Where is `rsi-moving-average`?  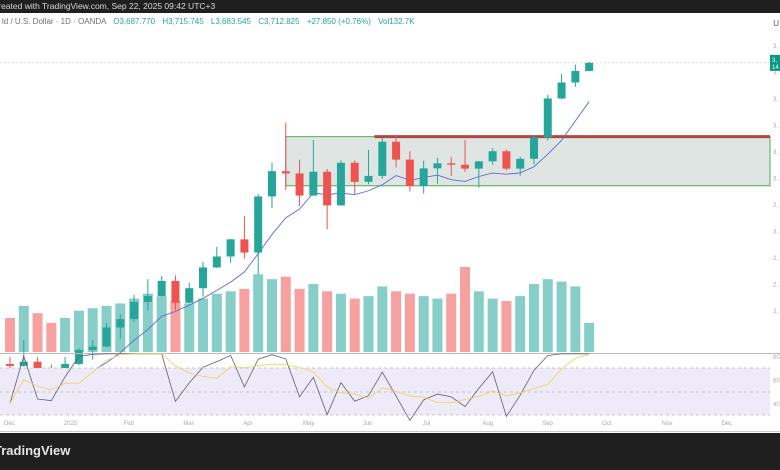
rsi-moving-average is located at coordinates (299, 378).